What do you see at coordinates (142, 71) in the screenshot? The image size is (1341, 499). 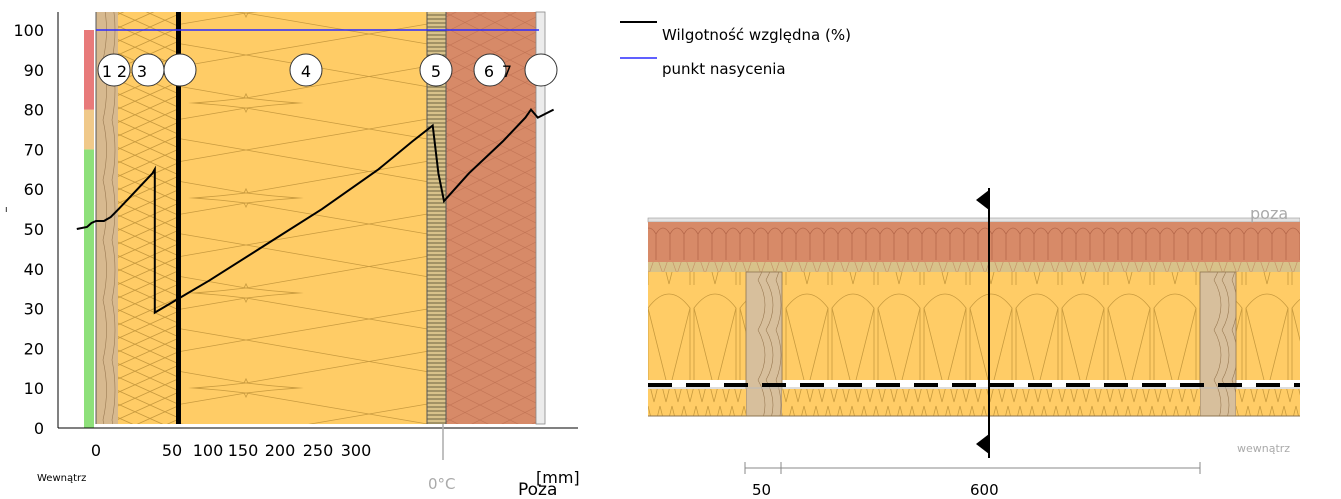 I see `layer-number-3: 3` at bounding box center [142, 71].